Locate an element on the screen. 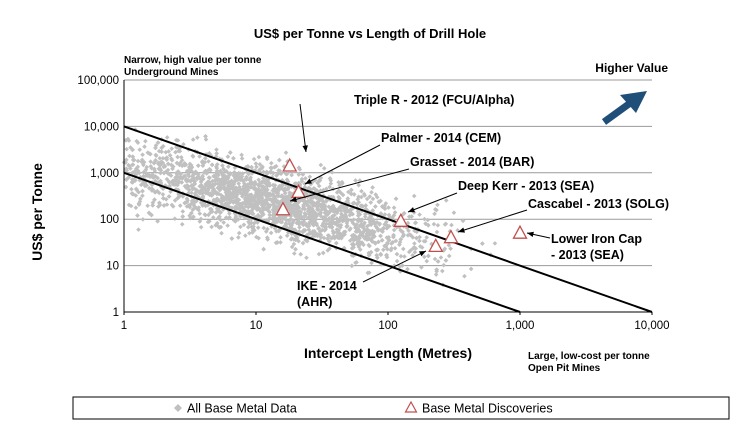 The height and width of the screenshot is (444, 748). discovery-triangle is located at coordinates (401, 219).